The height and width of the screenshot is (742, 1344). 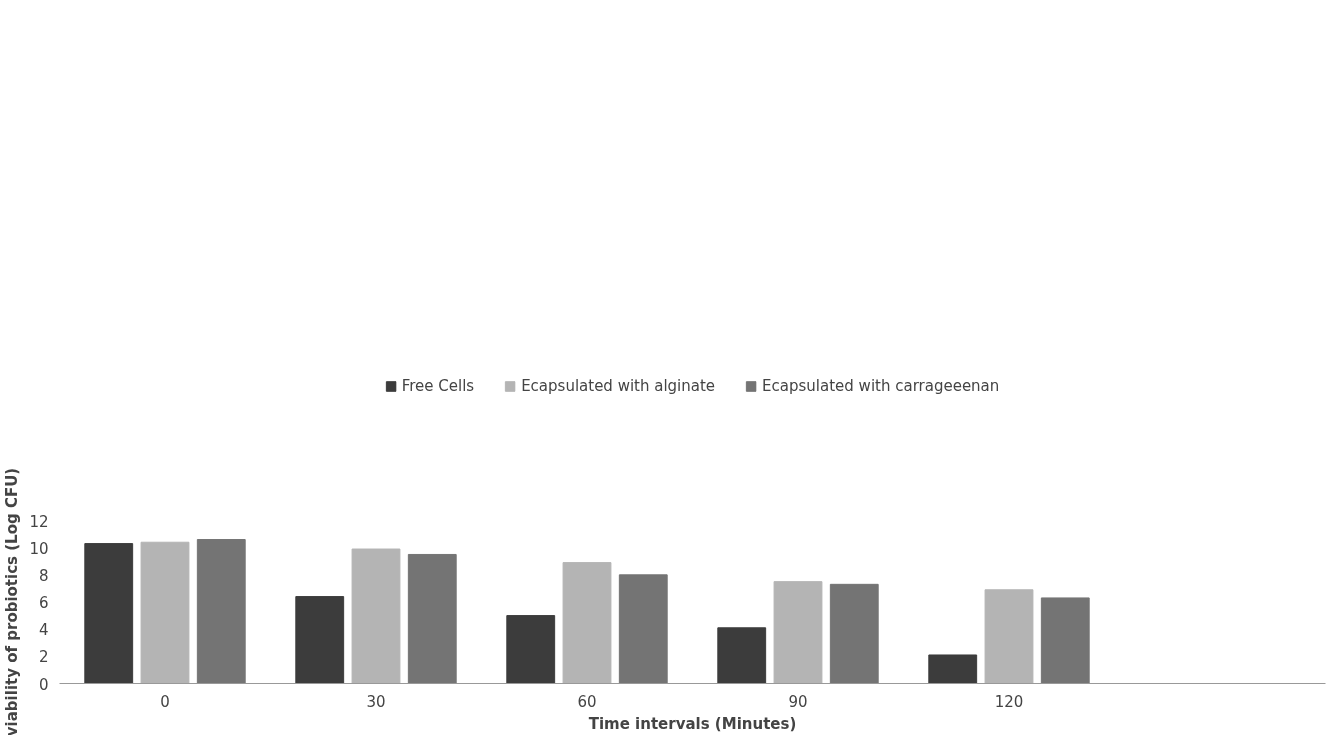 What do you see at coordinates (692, 723) in the screenshot?
I see `x-axis-title: Time intervals (Minutes)` at bounding box center [692, 723].